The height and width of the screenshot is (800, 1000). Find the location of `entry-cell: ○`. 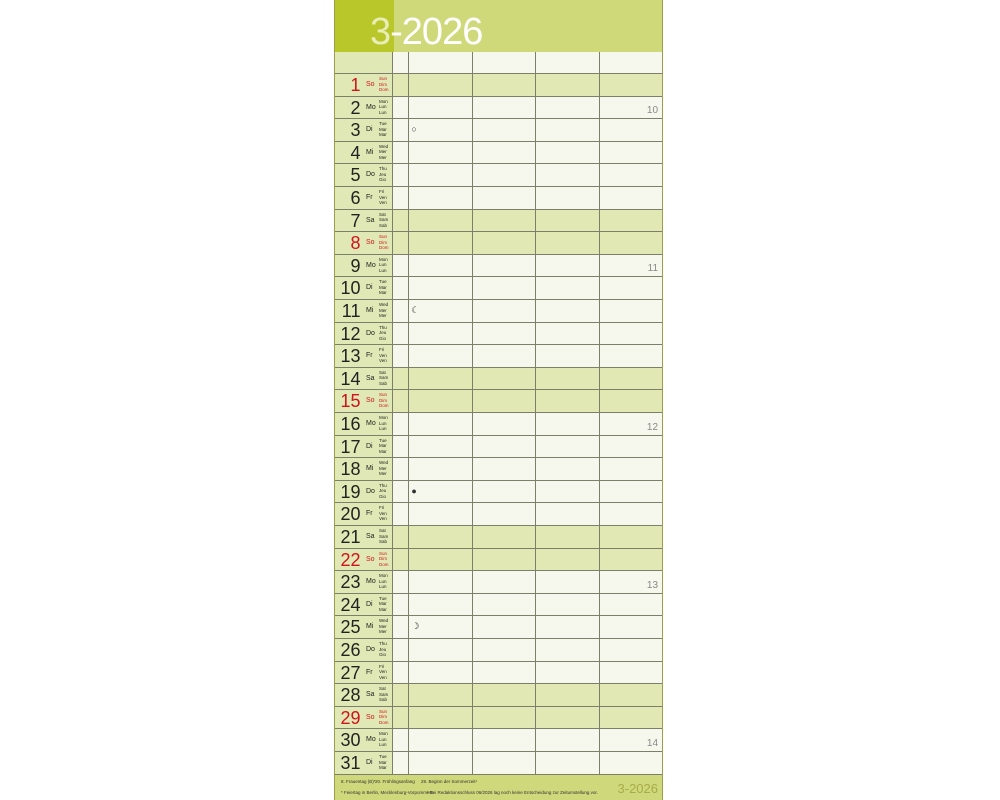

entry-cell: ○ is located at coordinates (441, 130).